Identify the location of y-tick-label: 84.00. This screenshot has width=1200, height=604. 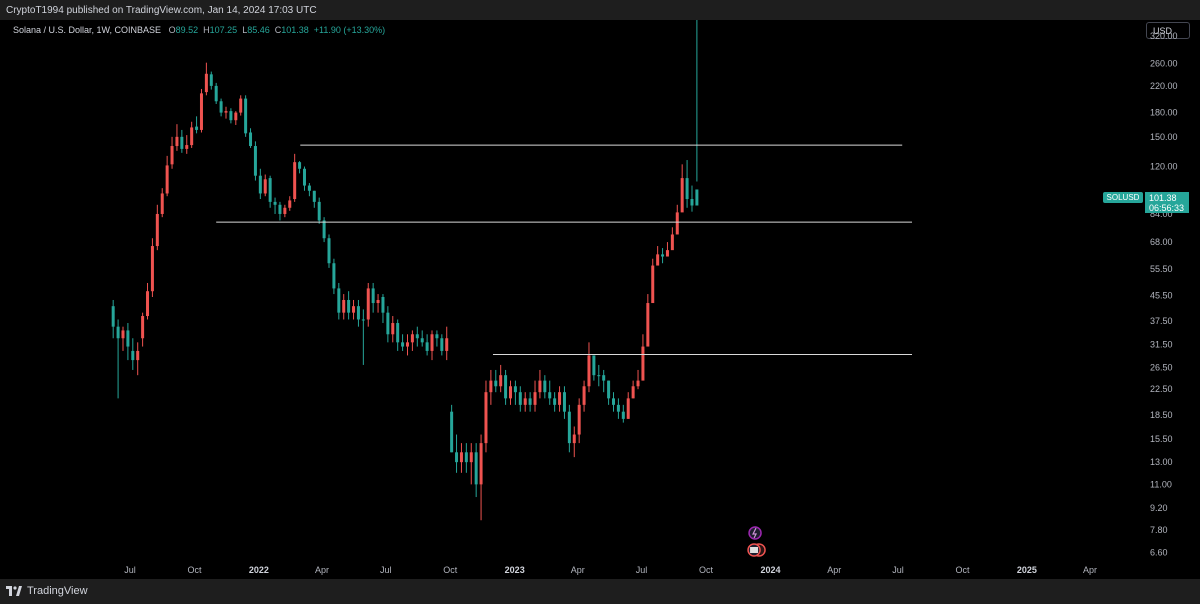
(1161, 214).